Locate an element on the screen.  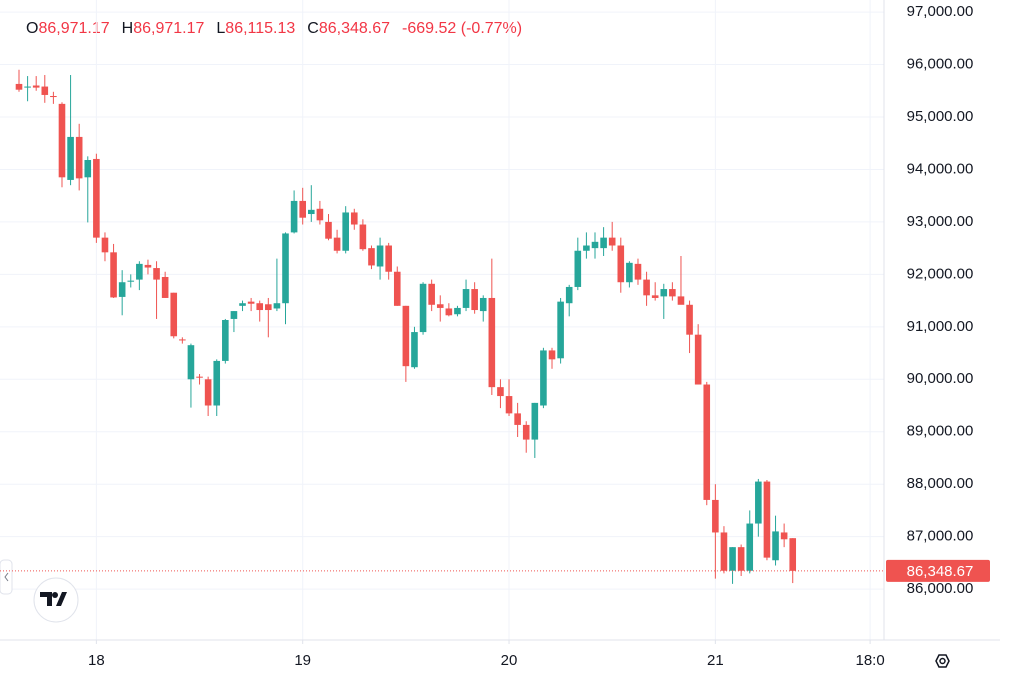
ohlc-item: L86,115.13 is located at coordinates (255, 29).